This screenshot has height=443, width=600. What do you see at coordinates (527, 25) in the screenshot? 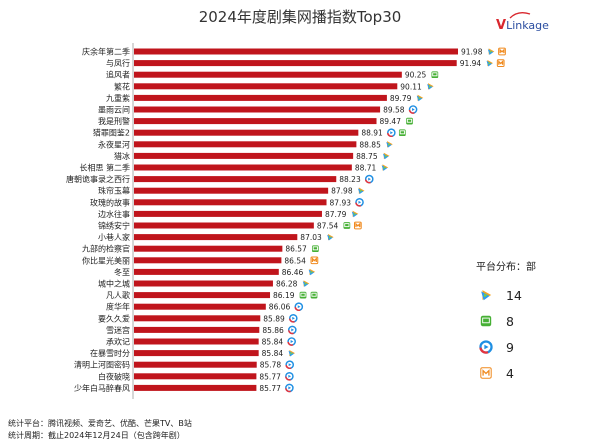
I see `logo-rest: Linkage` at bounding box center [527, 25].